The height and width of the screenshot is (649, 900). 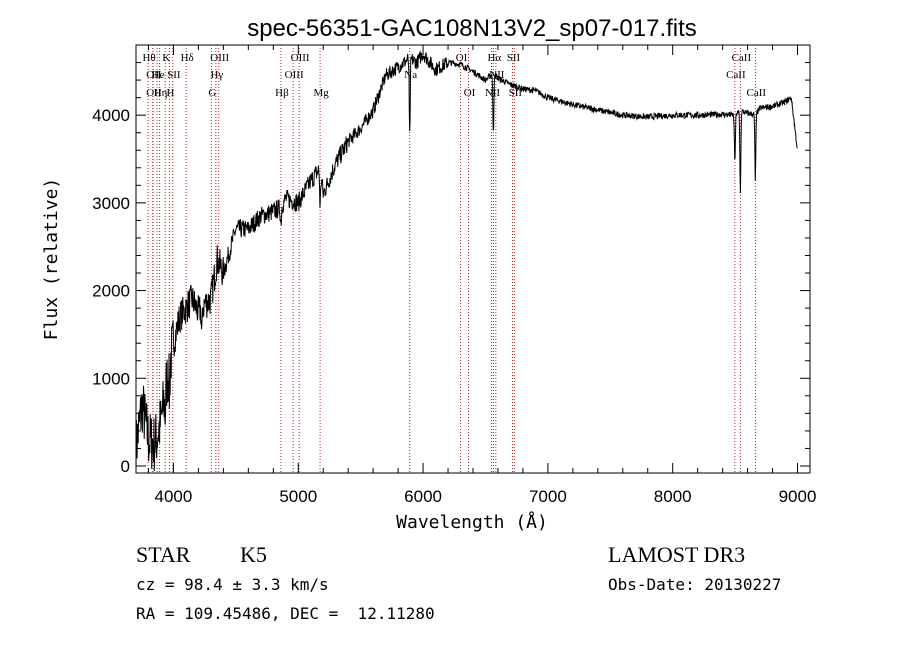 I want to click on line-label: He, so click(x=158, y=75).